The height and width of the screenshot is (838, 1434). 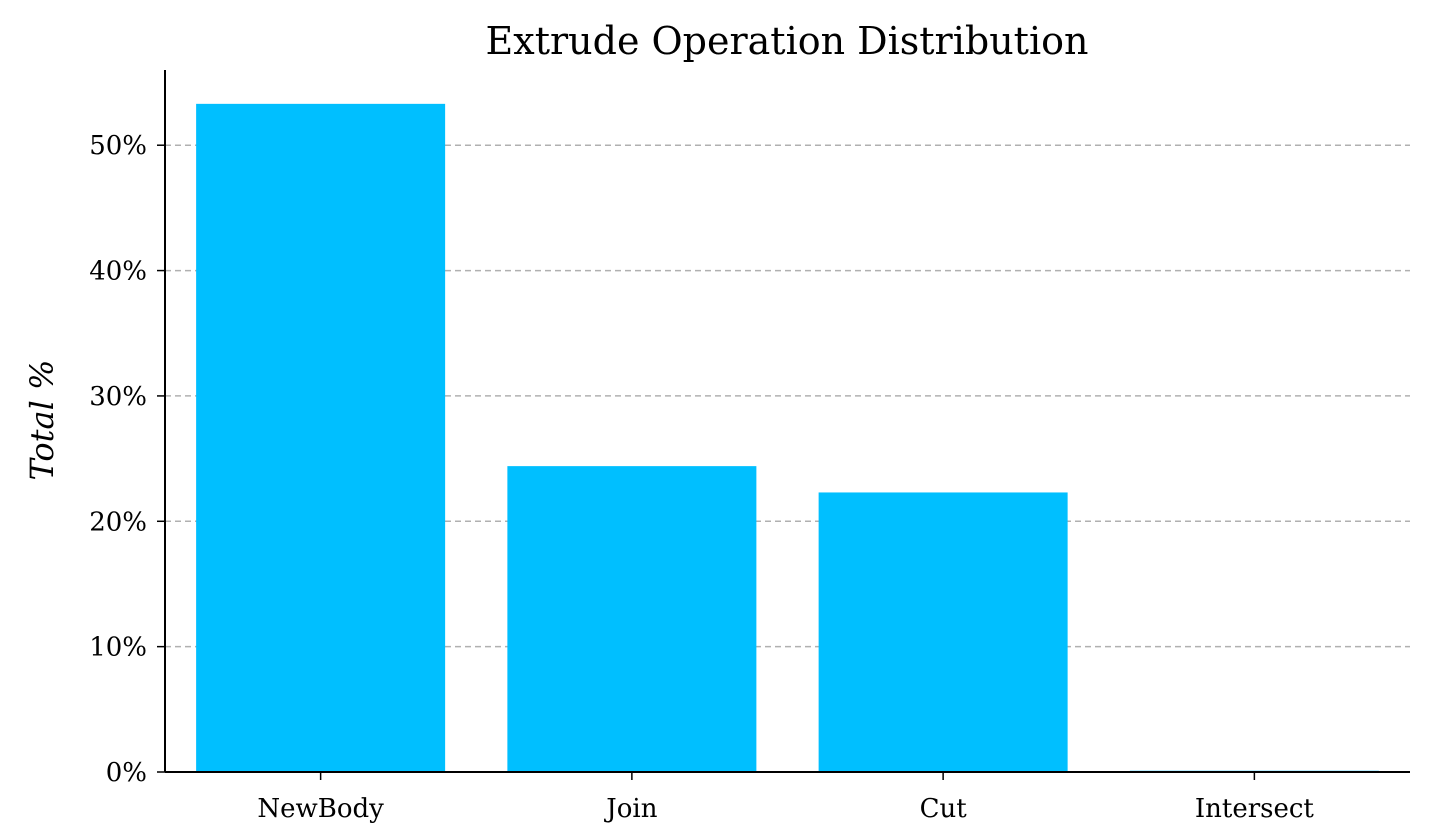 What do you see at coordinates (632, 619) in the screenshot?
I see `bar-join` at bounding box center [632, 619].